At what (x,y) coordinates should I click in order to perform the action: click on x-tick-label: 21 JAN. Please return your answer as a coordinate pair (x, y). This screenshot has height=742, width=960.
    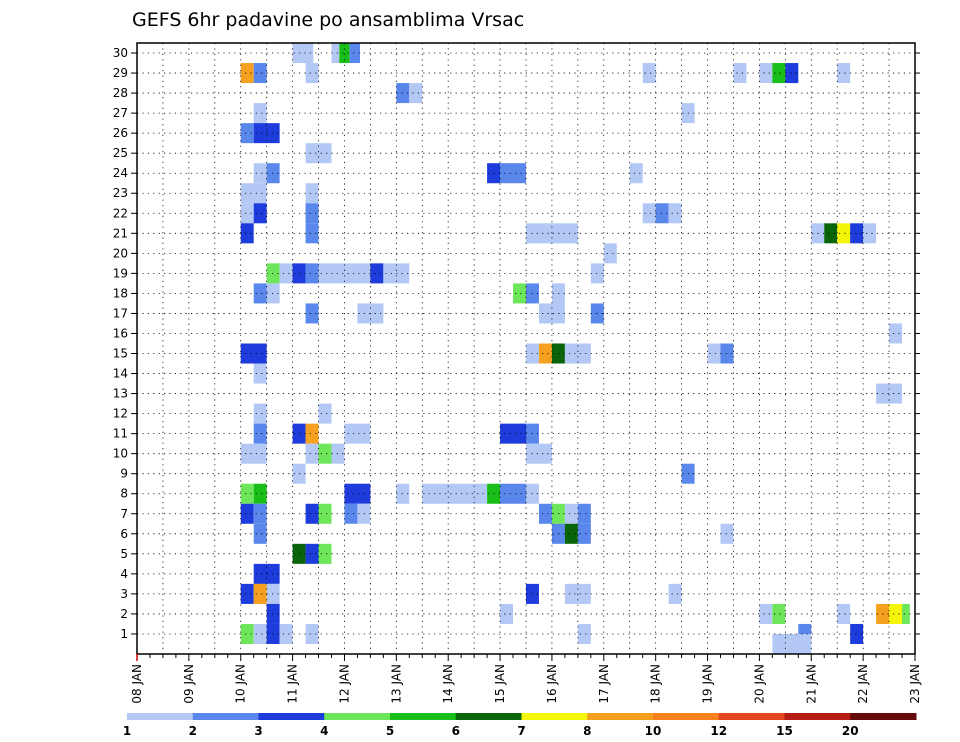
    Looking at the image, I should click on (811, 684).